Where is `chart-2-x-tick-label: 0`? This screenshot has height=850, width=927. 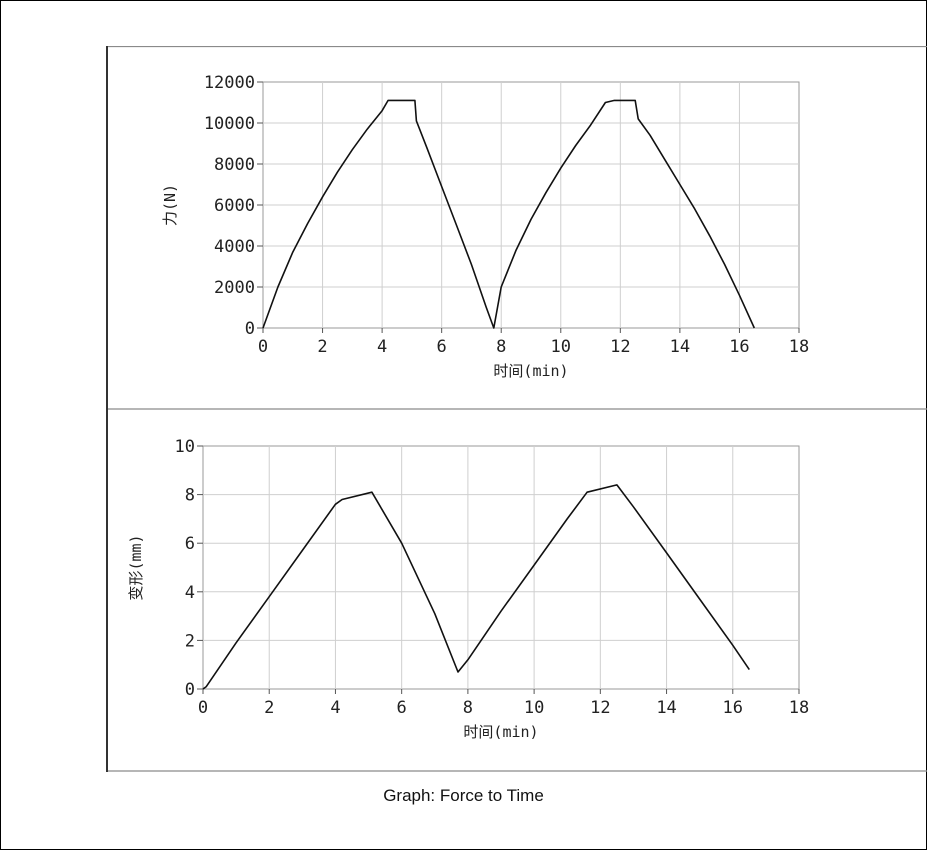
chart-2-x-tick-label: 0 is located at coordinates (203, 708).